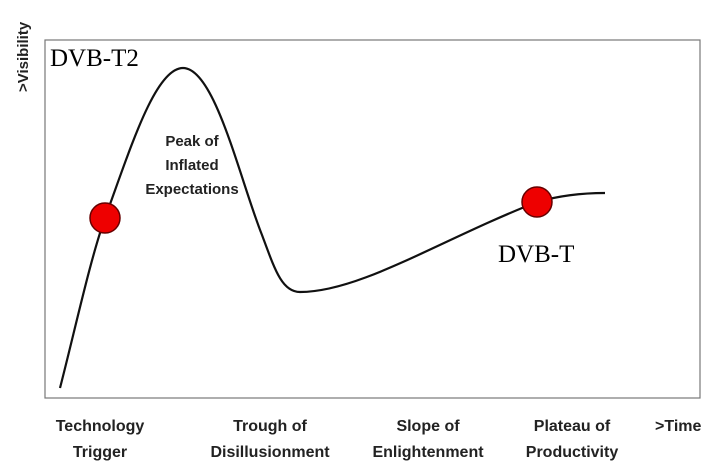  I want to click on phase-label: Slope of, so click(428, 426).